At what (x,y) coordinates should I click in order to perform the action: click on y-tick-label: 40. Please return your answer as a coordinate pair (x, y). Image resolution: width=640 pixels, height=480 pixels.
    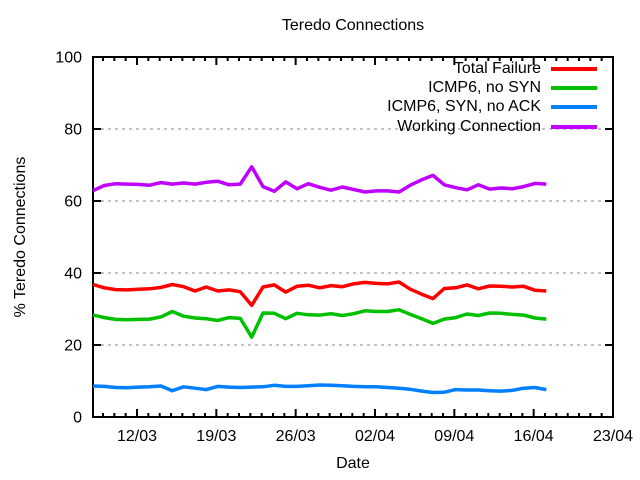
    Looking at the image, I should click on (73, 274).